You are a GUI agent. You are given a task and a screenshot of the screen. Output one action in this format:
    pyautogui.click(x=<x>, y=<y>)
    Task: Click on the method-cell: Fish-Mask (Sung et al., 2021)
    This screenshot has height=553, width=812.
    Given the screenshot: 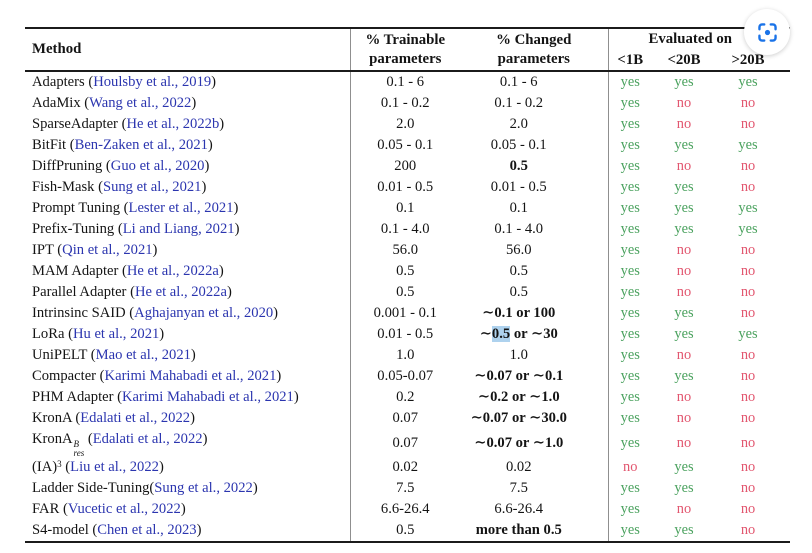 What is the action you would take?
    pyautogui.click(x=119, y=187)
    